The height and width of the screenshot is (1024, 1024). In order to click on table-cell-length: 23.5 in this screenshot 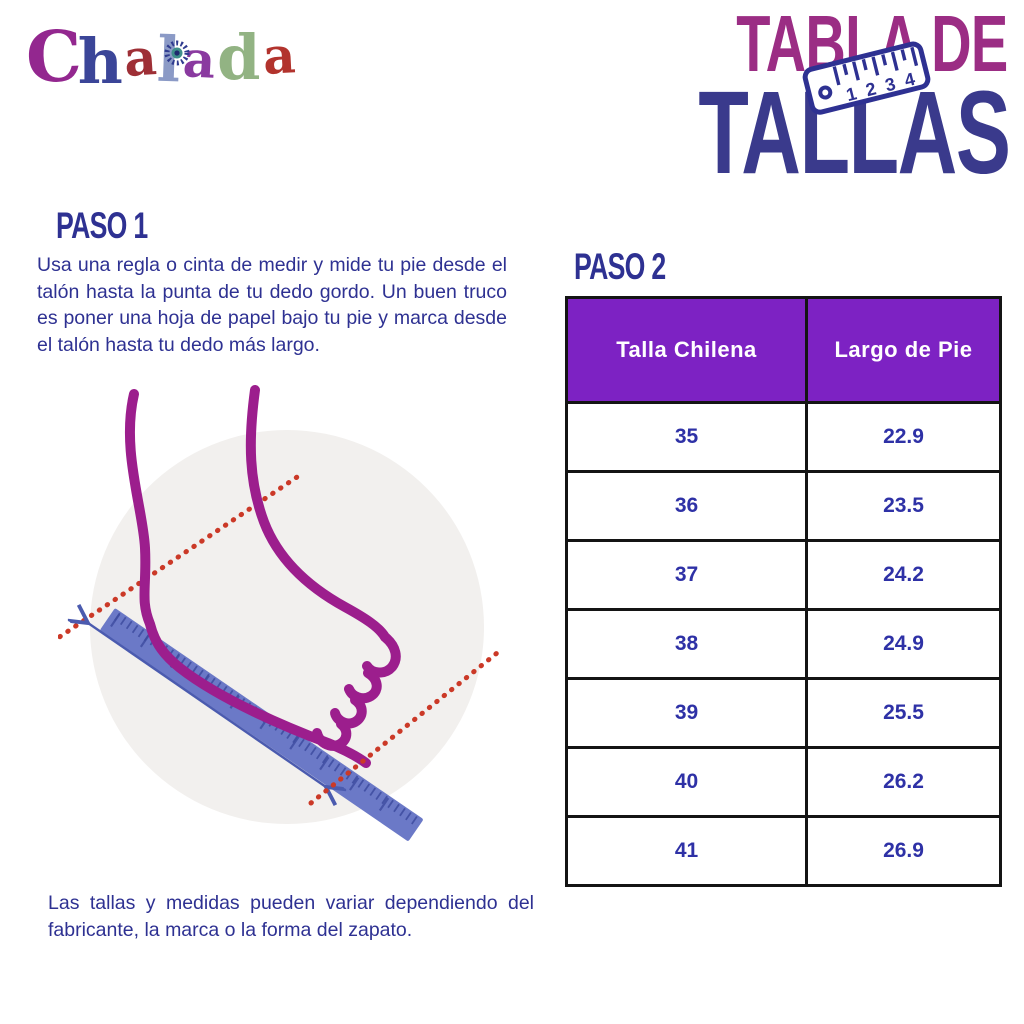, I will do `click(903, 506)`.